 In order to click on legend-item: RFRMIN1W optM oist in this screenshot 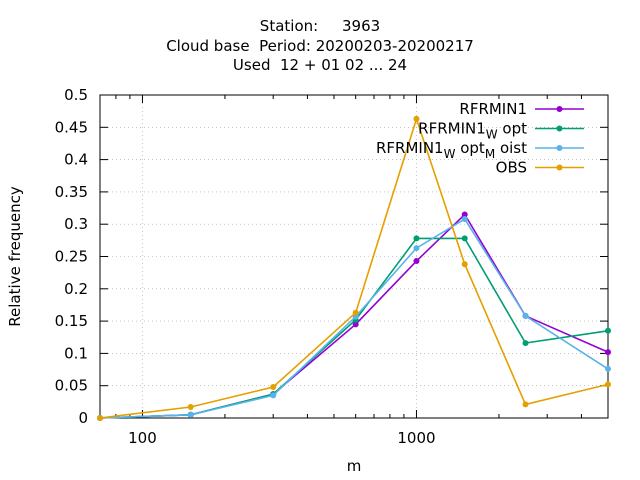, I will do `click(480, 150)`.